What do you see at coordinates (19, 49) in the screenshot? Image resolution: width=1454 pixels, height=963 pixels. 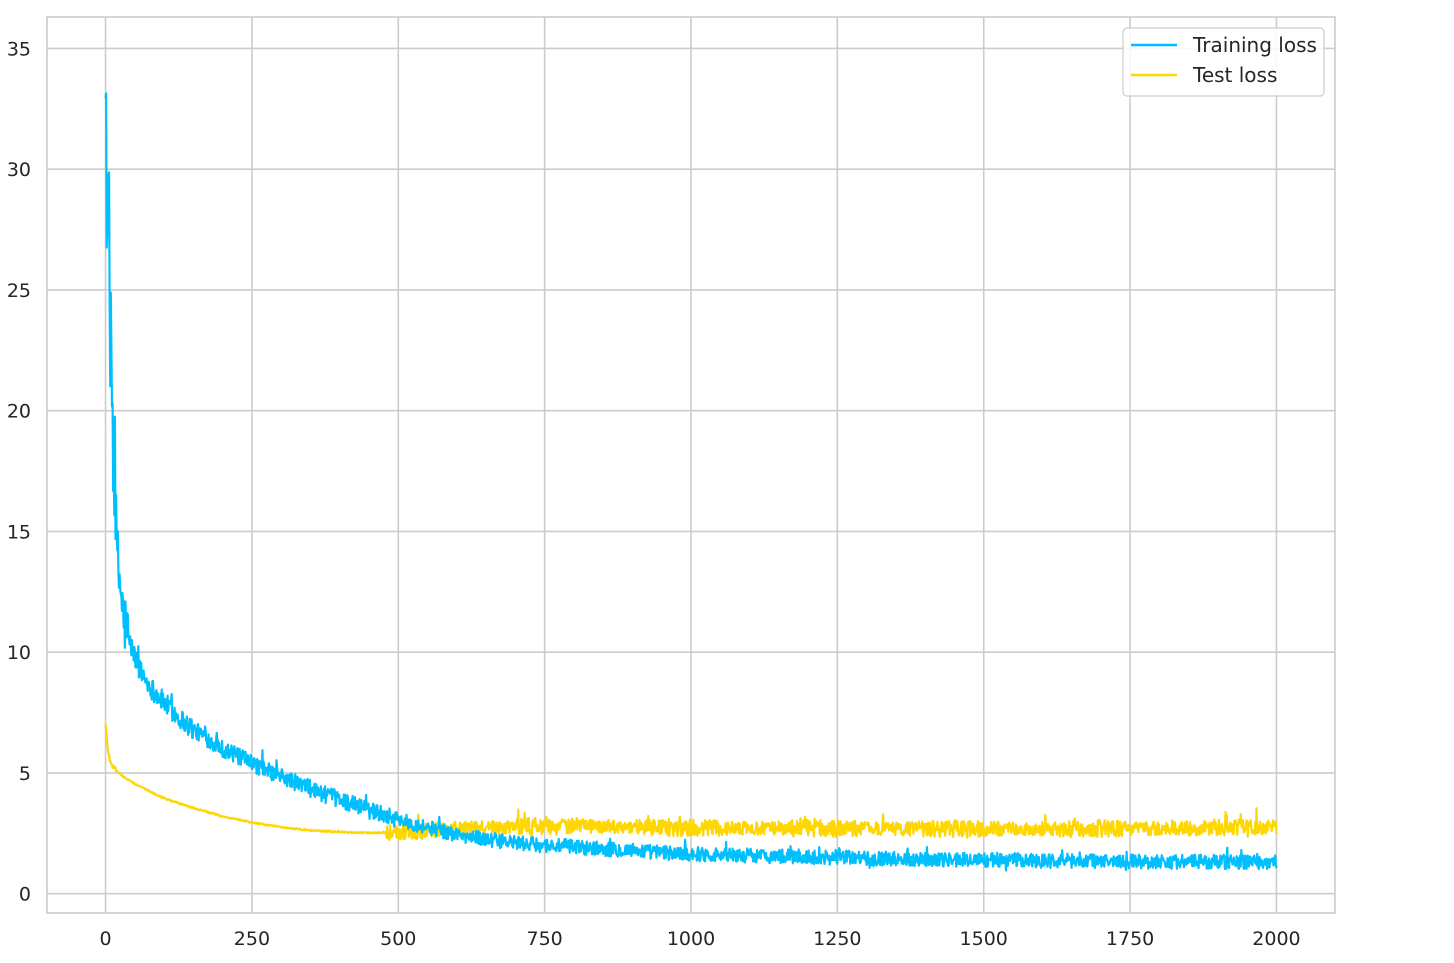 I see `y-tick-label: 35` at bounding box center [19, 49].